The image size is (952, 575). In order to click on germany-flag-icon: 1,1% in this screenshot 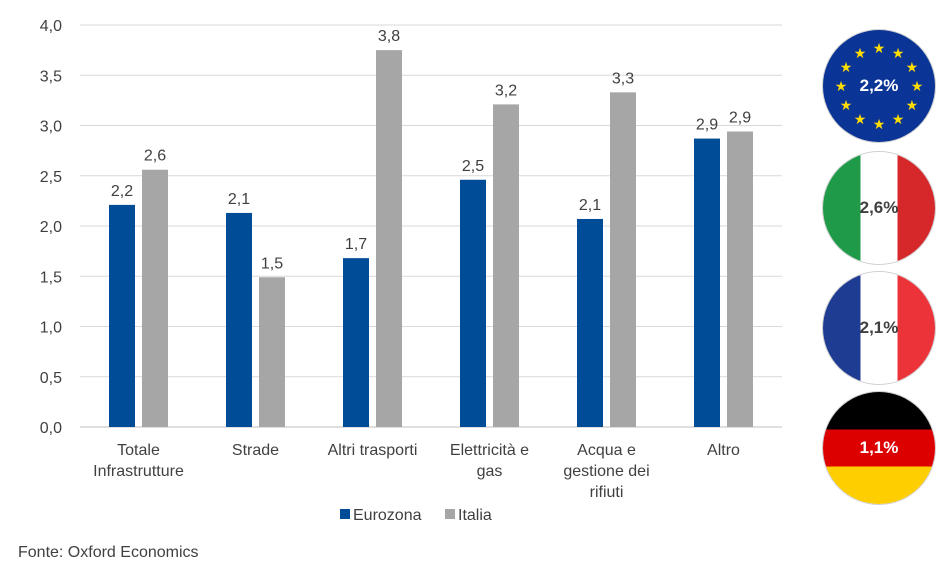, I will do `click(879, 448)`.